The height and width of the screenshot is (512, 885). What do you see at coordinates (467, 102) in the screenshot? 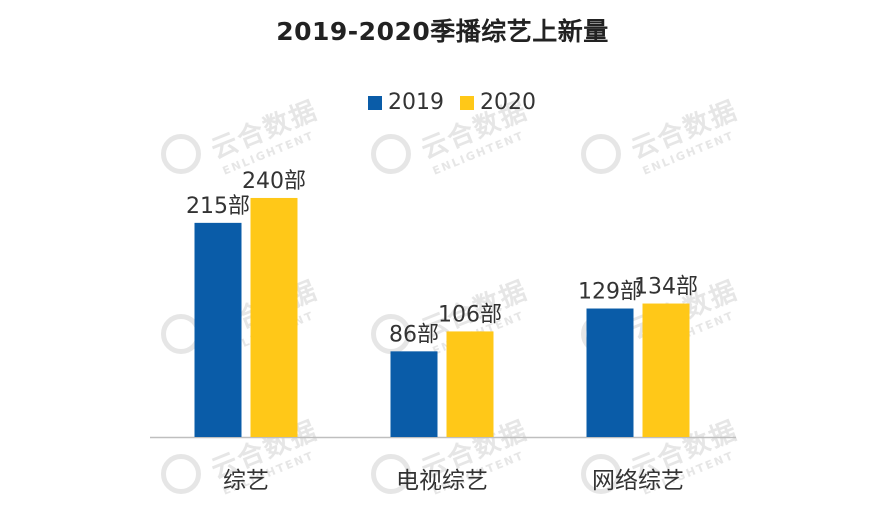
I see `legend-swatch-2020` at bounding box center [467, 102].